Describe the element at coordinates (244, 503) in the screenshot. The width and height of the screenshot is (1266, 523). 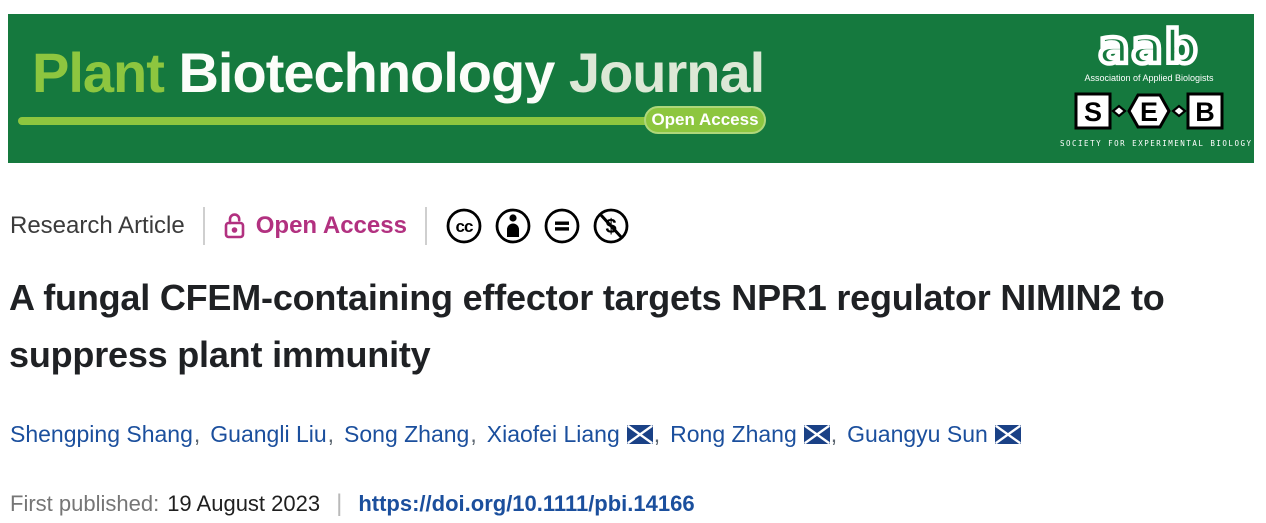
I see `publication-date: 19 August 2023` at that location.